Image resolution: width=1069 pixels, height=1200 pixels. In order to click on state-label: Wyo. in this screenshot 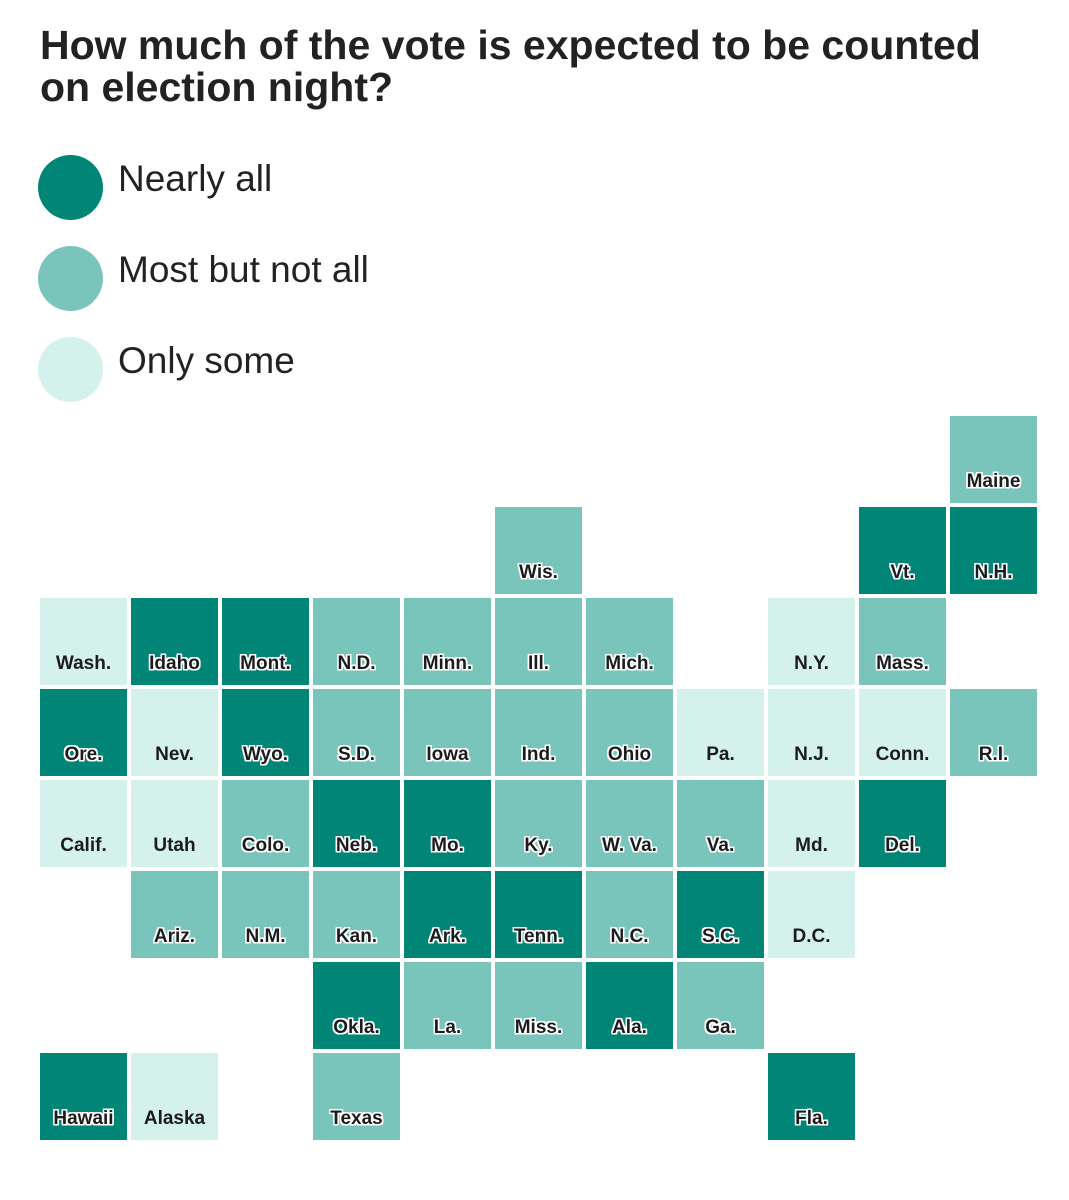, I will do `click(265, 754)`.